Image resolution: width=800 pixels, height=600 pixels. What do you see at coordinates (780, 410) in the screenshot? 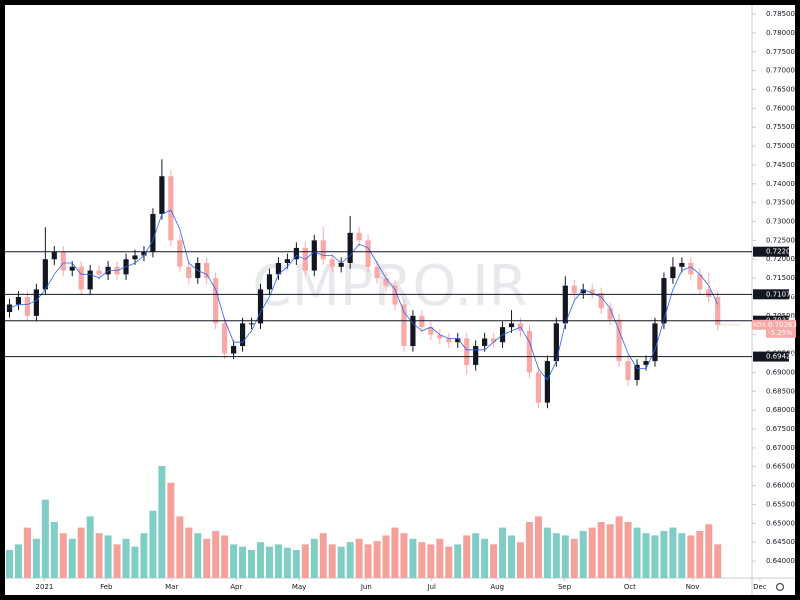
I see `y-tick-label: 0.68000` at bounding box center [780, 410].